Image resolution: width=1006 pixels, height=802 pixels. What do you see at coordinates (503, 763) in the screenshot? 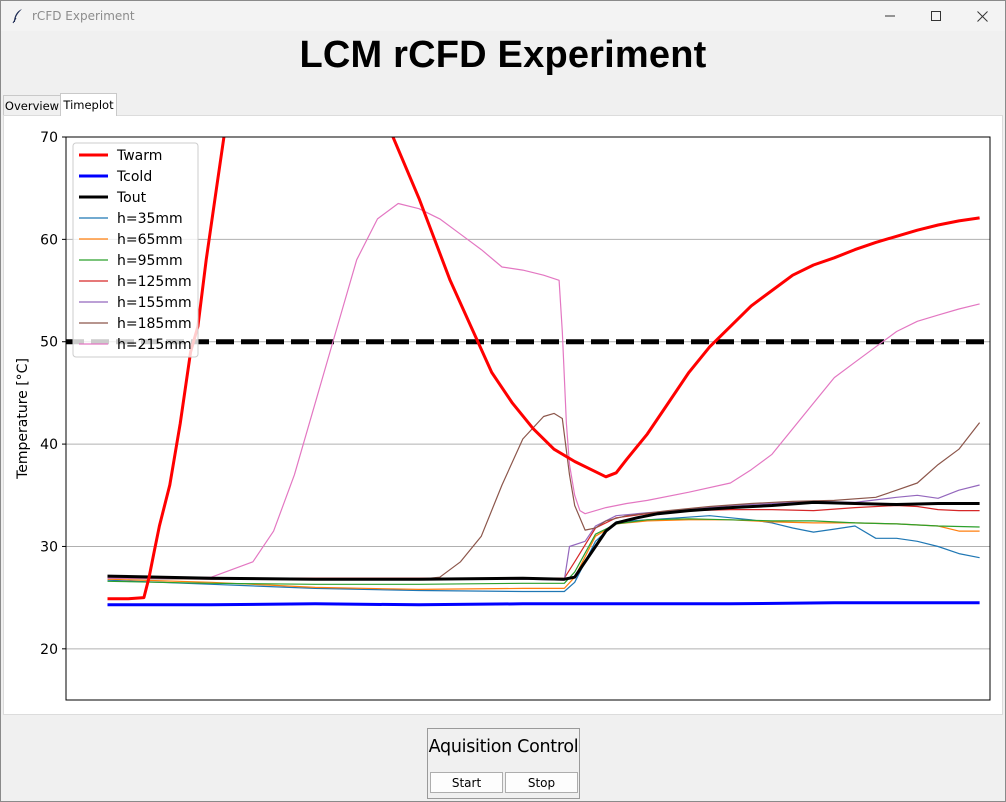
I see `acquisition-control-group: Aquisition Control Start Stop` at bounding box center [503, 763].